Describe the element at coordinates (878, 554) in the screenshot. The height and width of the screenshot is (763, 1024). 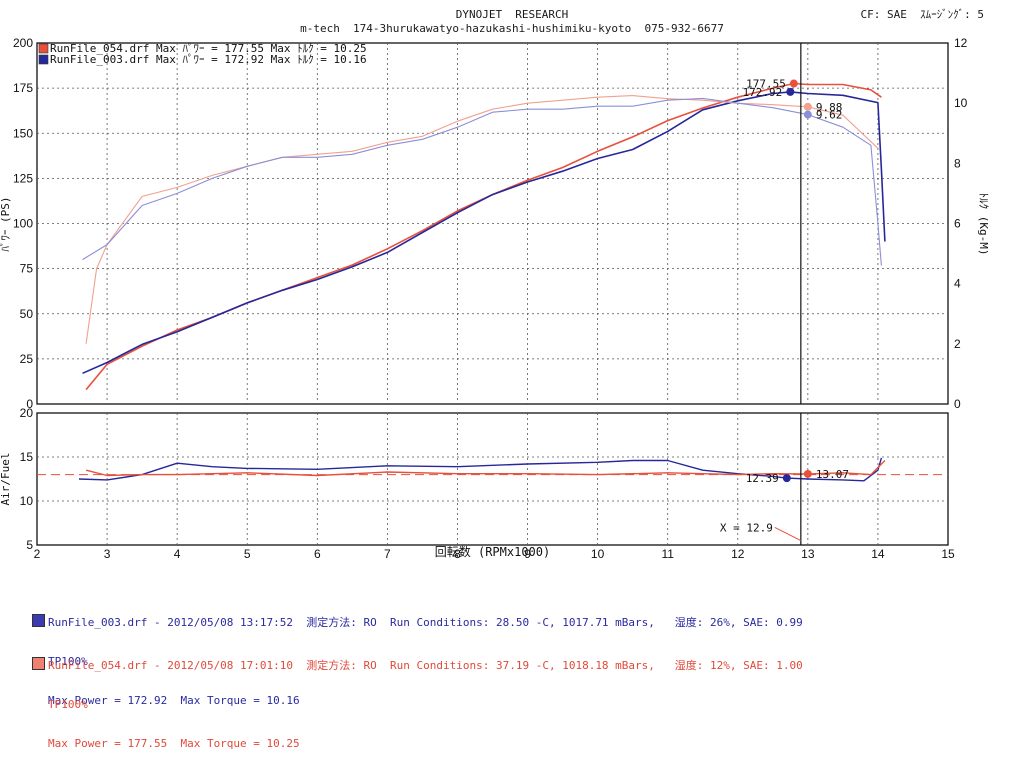
I see `x-tick-label: 14` at that location.